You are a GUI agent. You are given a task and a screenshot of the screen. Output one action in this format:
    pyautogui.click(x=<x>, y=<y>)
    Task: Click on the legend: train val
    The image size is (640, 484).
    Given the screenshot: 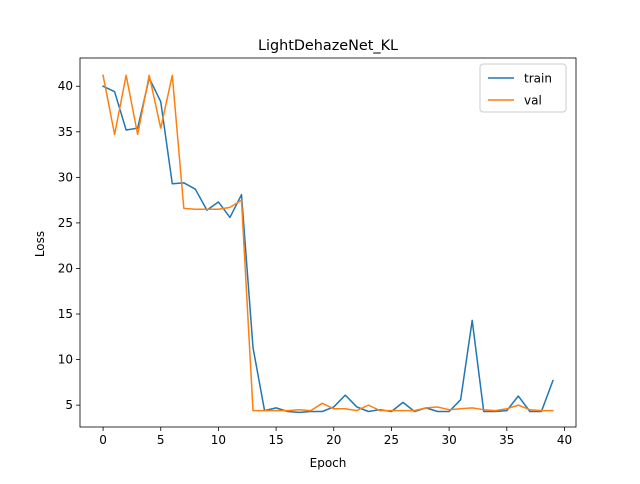 What is the action you would take?
    pyautogui.click(x=523, y=88)
    